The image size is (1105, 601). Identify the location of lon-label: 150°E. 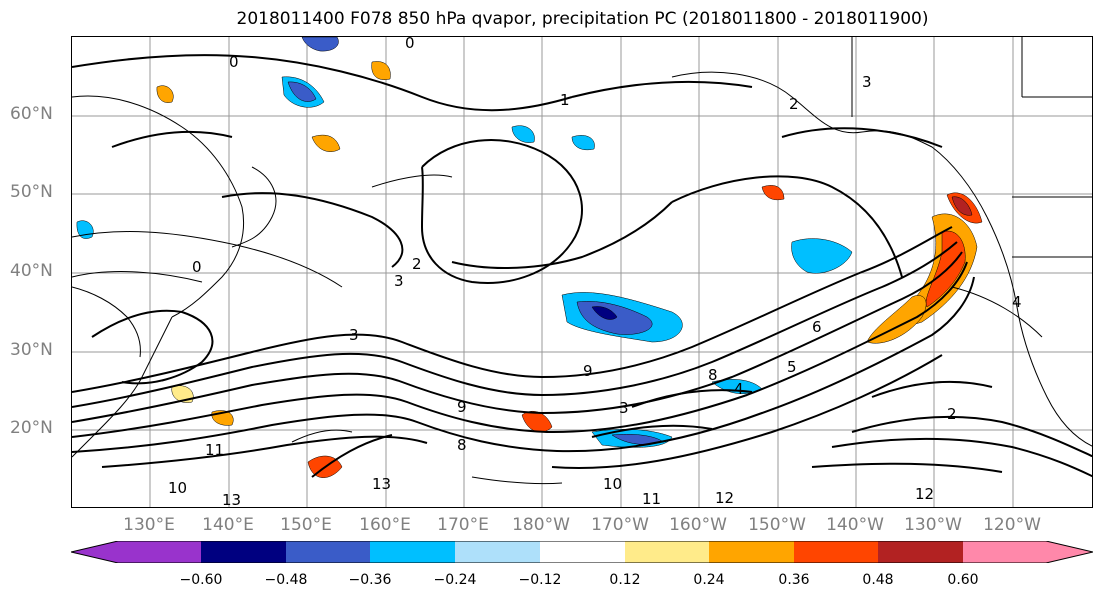
(306, 525).